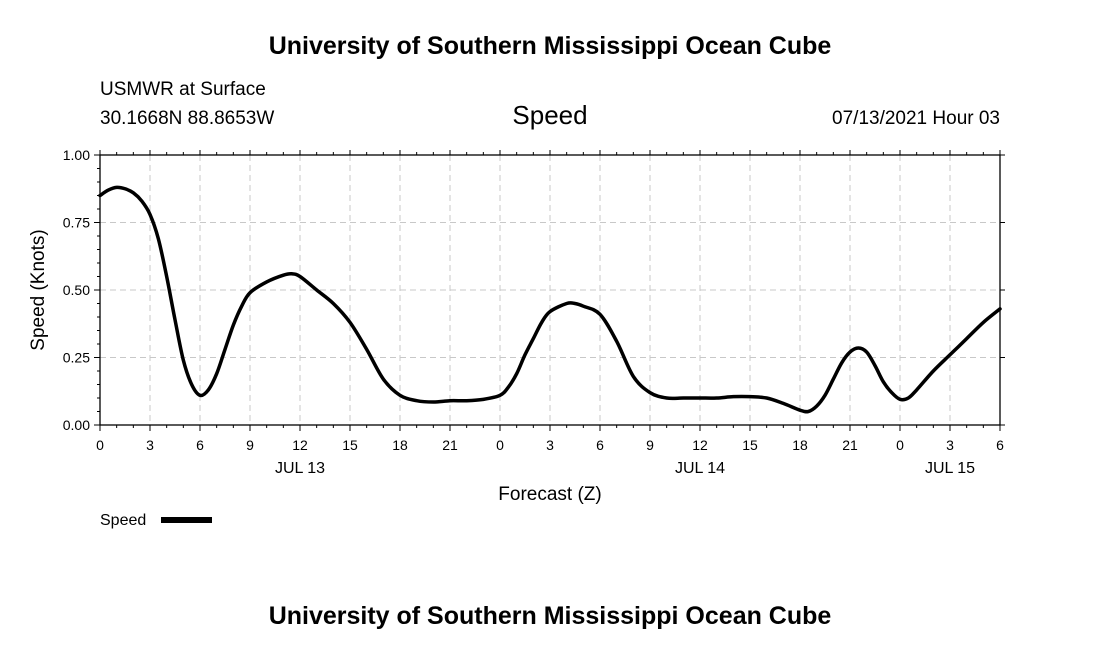 This screenshot has height=650, width=1100. What do you see at coordinates (76, 290) in the screenshot?
I see `y-tick-label: 0.50` at bounding box center [76, 290].